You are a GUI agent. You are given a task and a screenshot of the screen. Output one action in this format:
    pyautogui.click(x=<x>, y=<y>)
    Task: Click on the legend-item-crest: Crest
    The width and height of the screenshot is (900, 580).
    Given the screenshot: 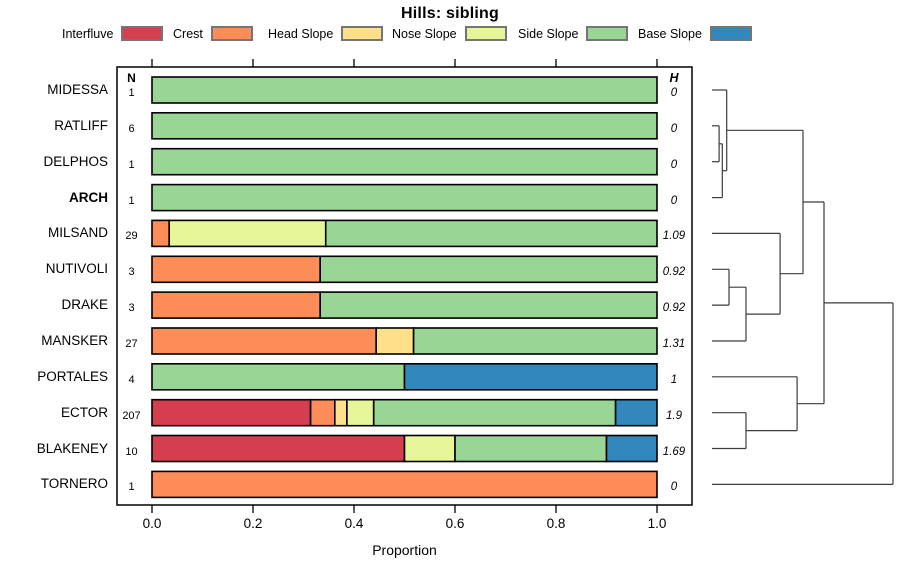 What is the action you would take?
    pyautogui.click(x=213, y=33)
    